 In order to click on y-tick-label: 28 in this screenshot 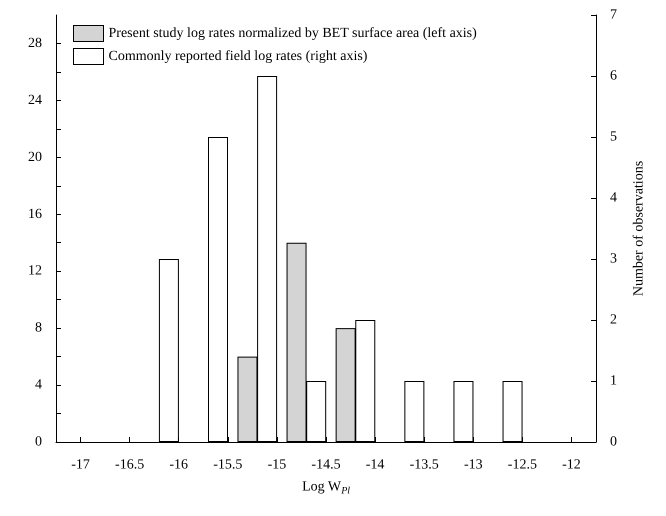, I will do `click(35, 43)`.